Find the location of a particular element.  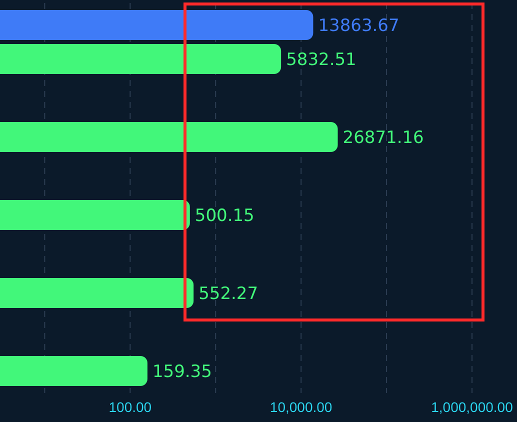

data-label: 159.35 is located at coordinates (182, 372).